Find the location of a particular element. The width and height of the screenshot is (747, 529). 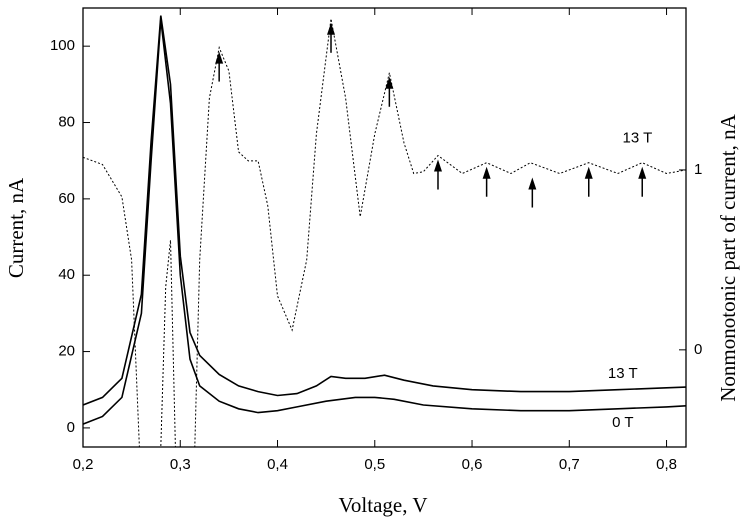

x-tick-label: 0,5 is located at coordinates (374, 464).